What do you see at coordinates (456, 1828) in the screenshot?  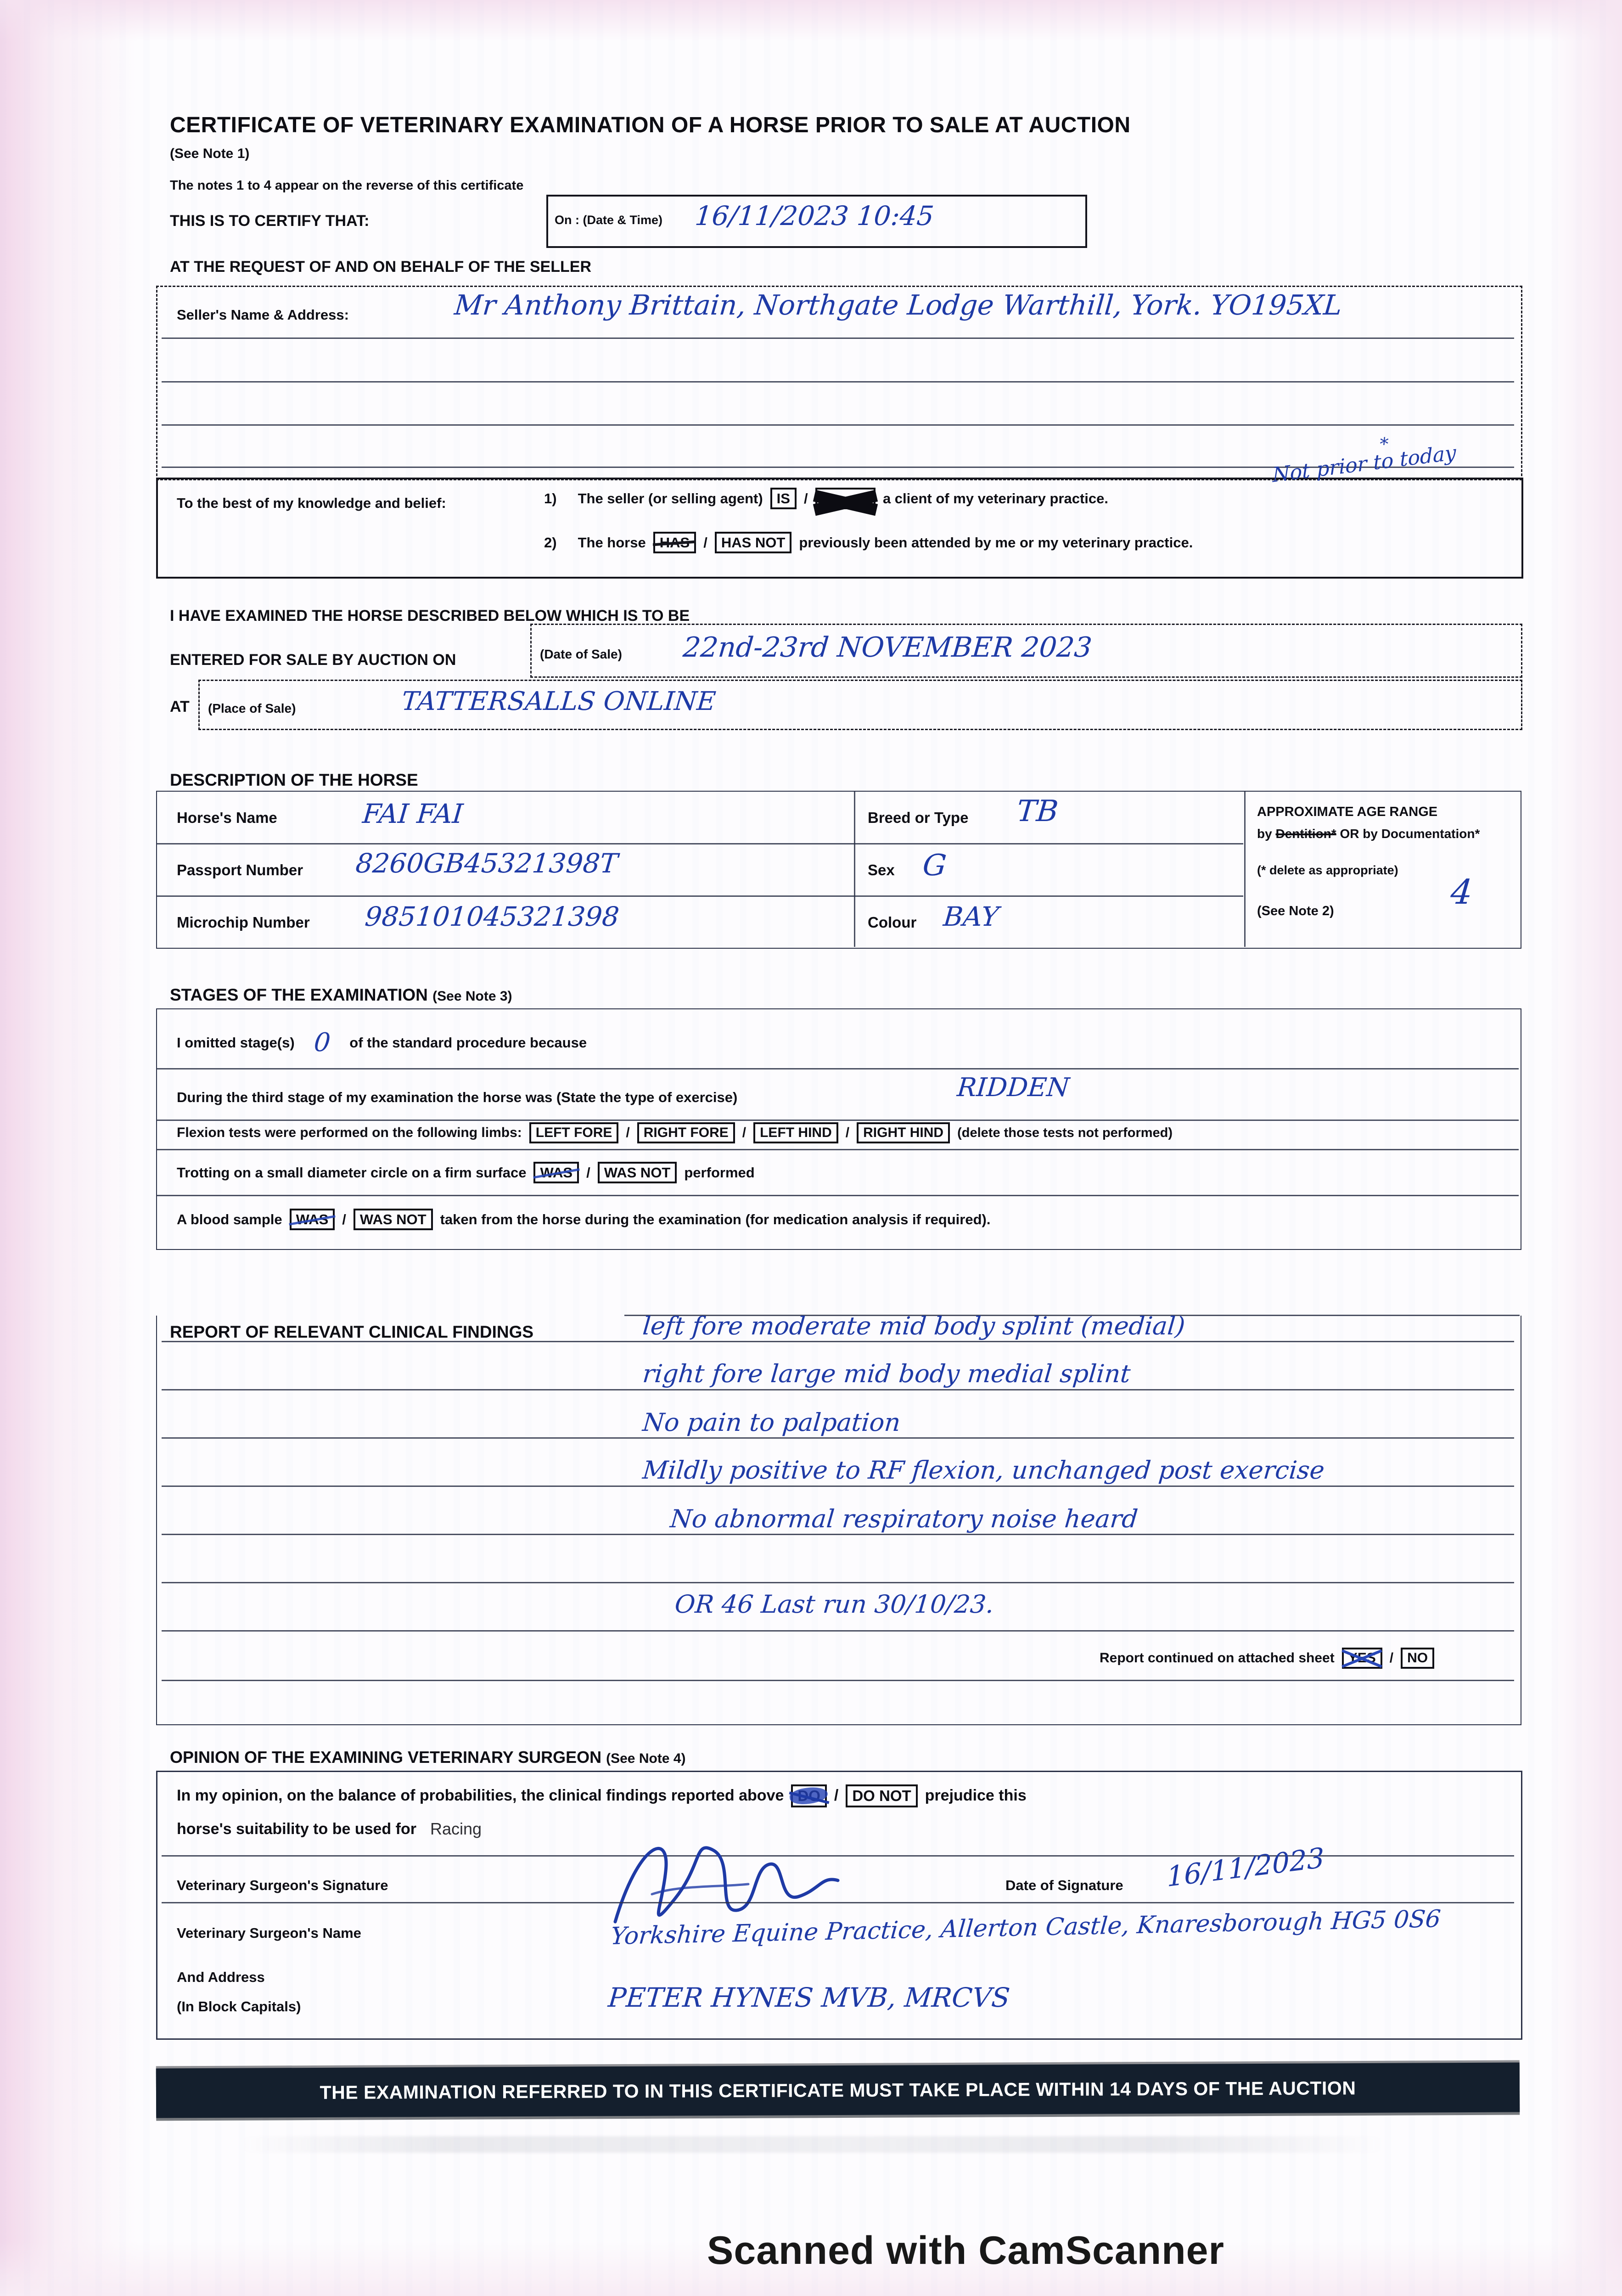 I see `use-value: Racing` at bounding box center [456, 1828].